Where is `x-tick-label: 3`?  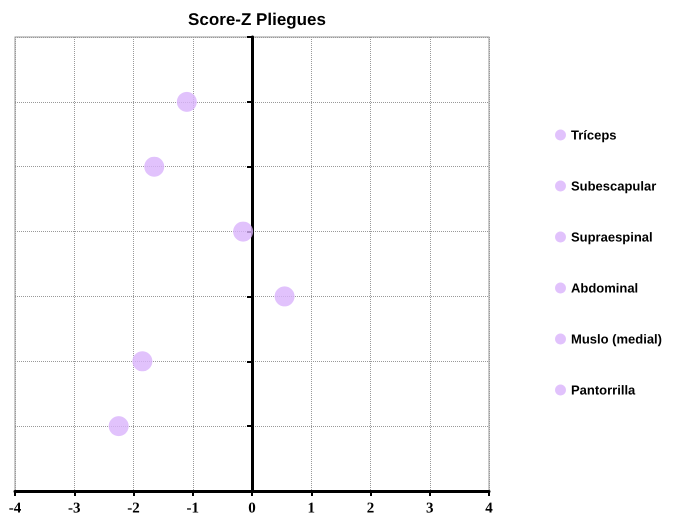 x-tick-label: 3 is located at coordinates (430, 508).